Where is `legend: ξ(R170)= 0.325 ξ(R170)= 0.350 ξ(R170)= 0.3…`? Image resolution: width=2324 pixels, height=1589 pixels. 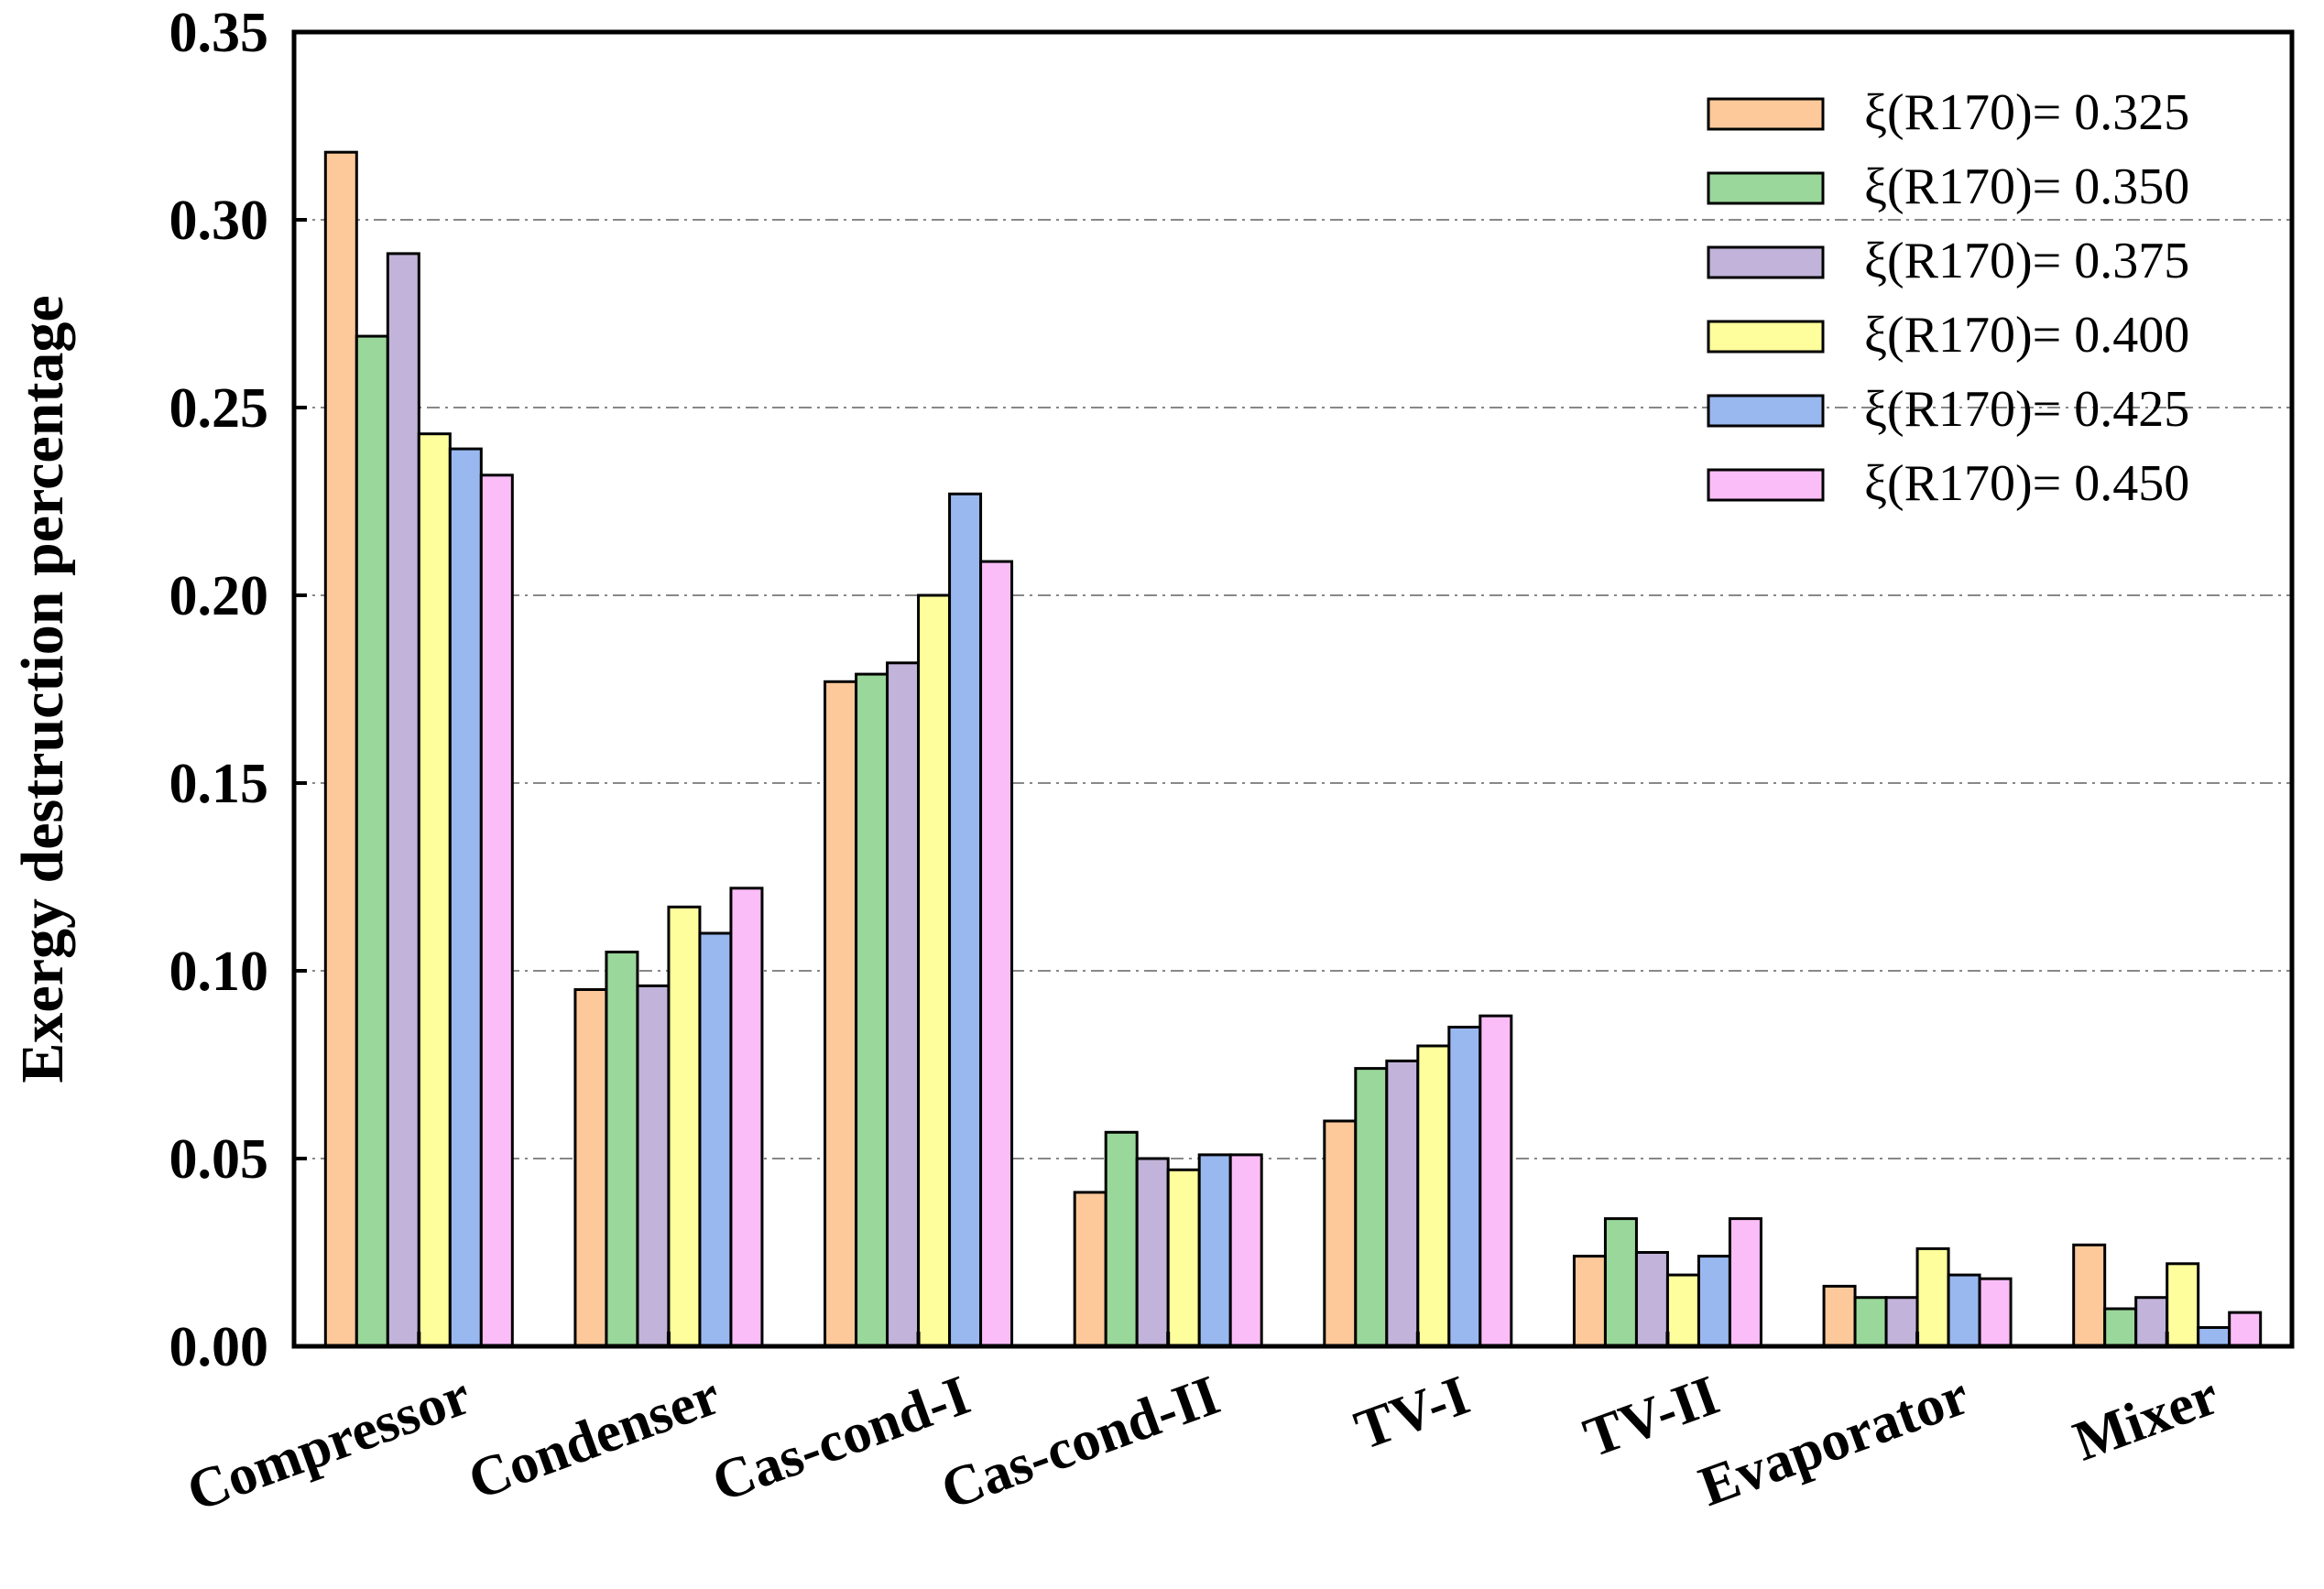
legend: ξ(R170)= 0.325 ξ(R170)= 0.350 ξ(R170)= 0.3… is located at coordinates (1948, 298).